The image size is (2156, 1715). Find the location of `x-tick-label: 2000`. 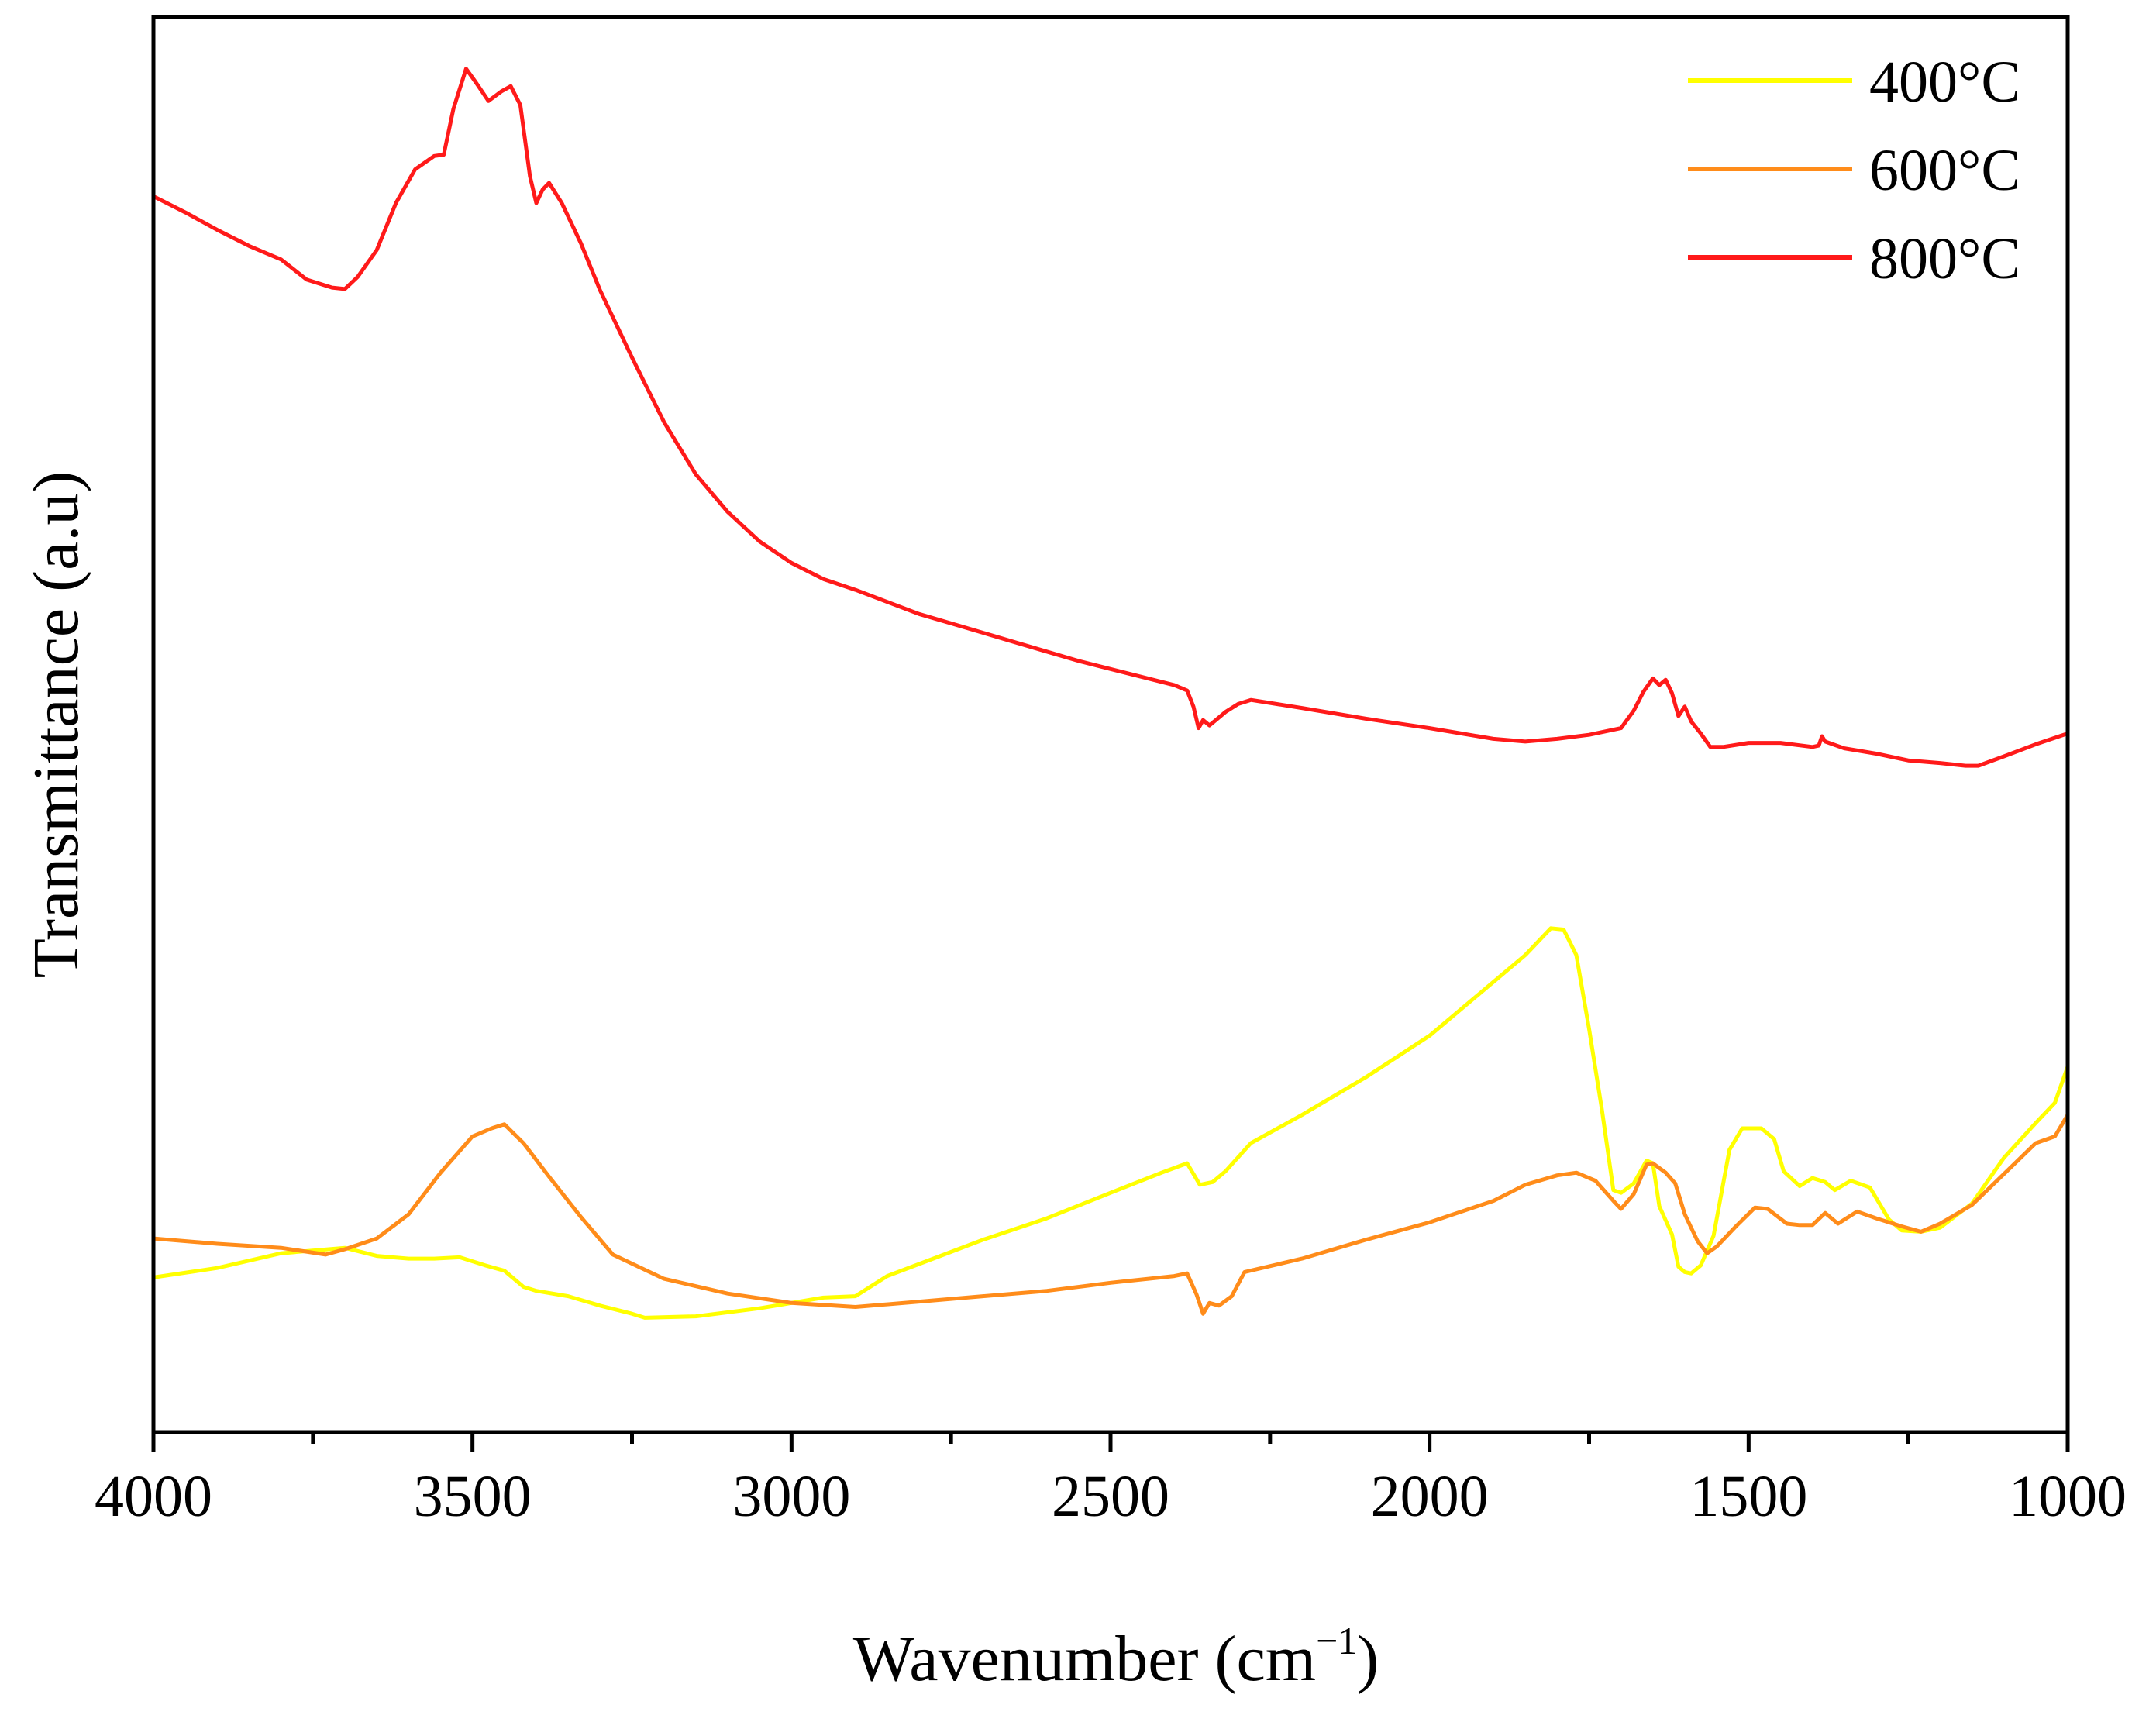

x-tick-label: 2000 is located at coordinates (1430, 1496).